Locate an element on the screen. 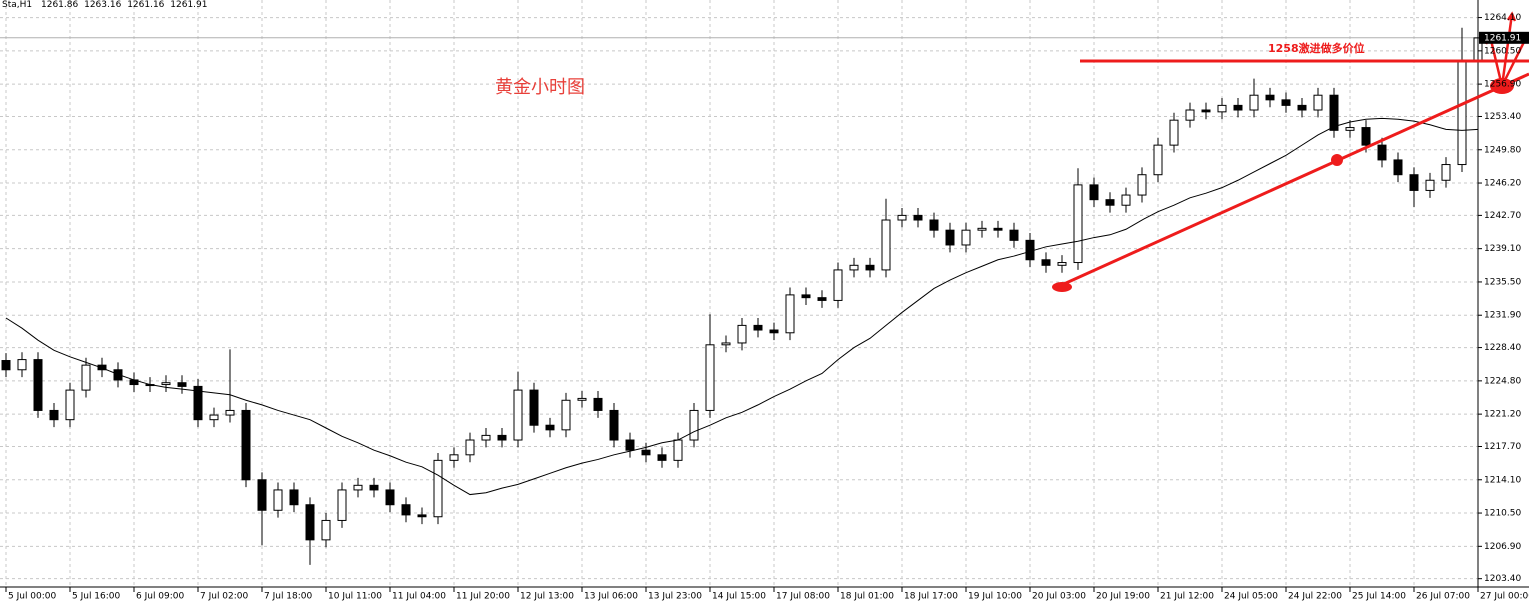  x-tick-label: 19 Jul 10:00 is located at coordinates (995, 597).